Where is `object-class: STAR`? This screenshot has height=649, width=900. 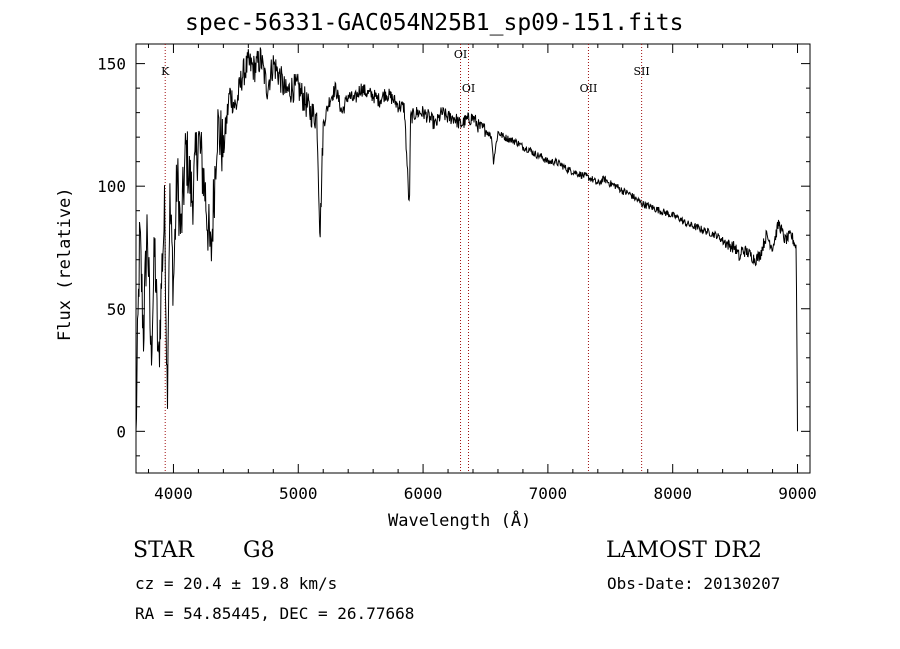 object-class: STAR is located at coordinates (163, 550).